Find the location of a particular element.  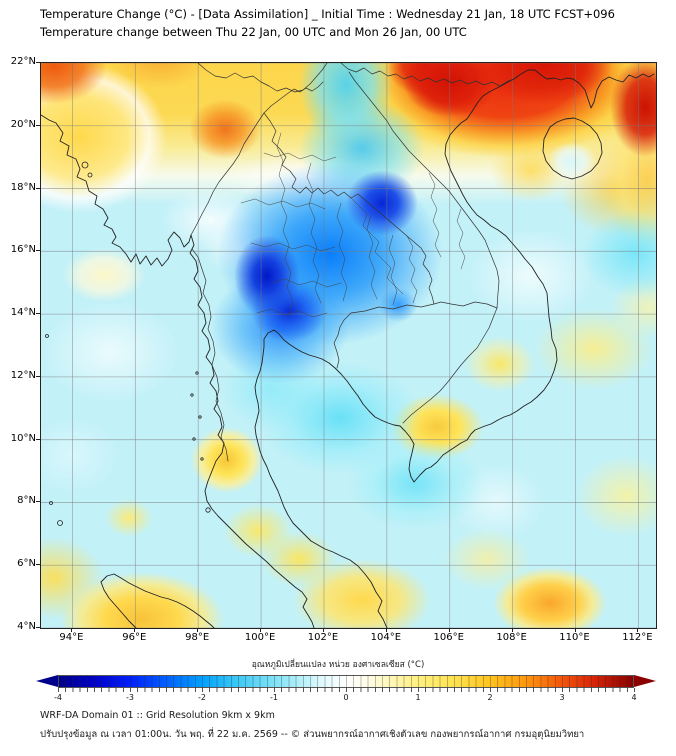

hainan-island-coastline is located at coordinates (572, 148).